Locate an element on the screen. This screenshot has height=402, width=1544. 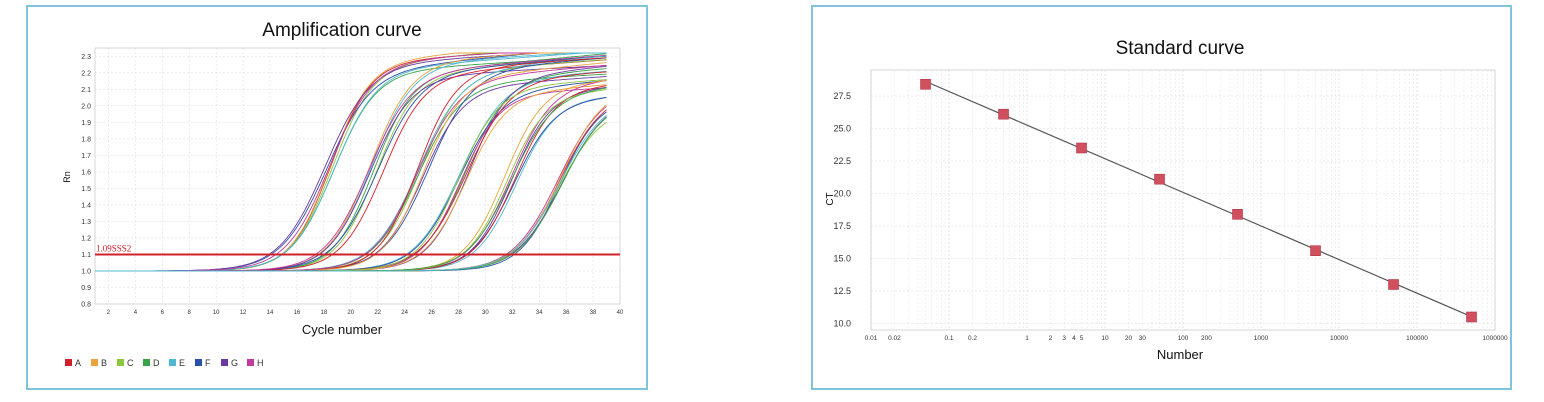
standard-y-tick-label: 20.0 is located at coordinates (842, 194).